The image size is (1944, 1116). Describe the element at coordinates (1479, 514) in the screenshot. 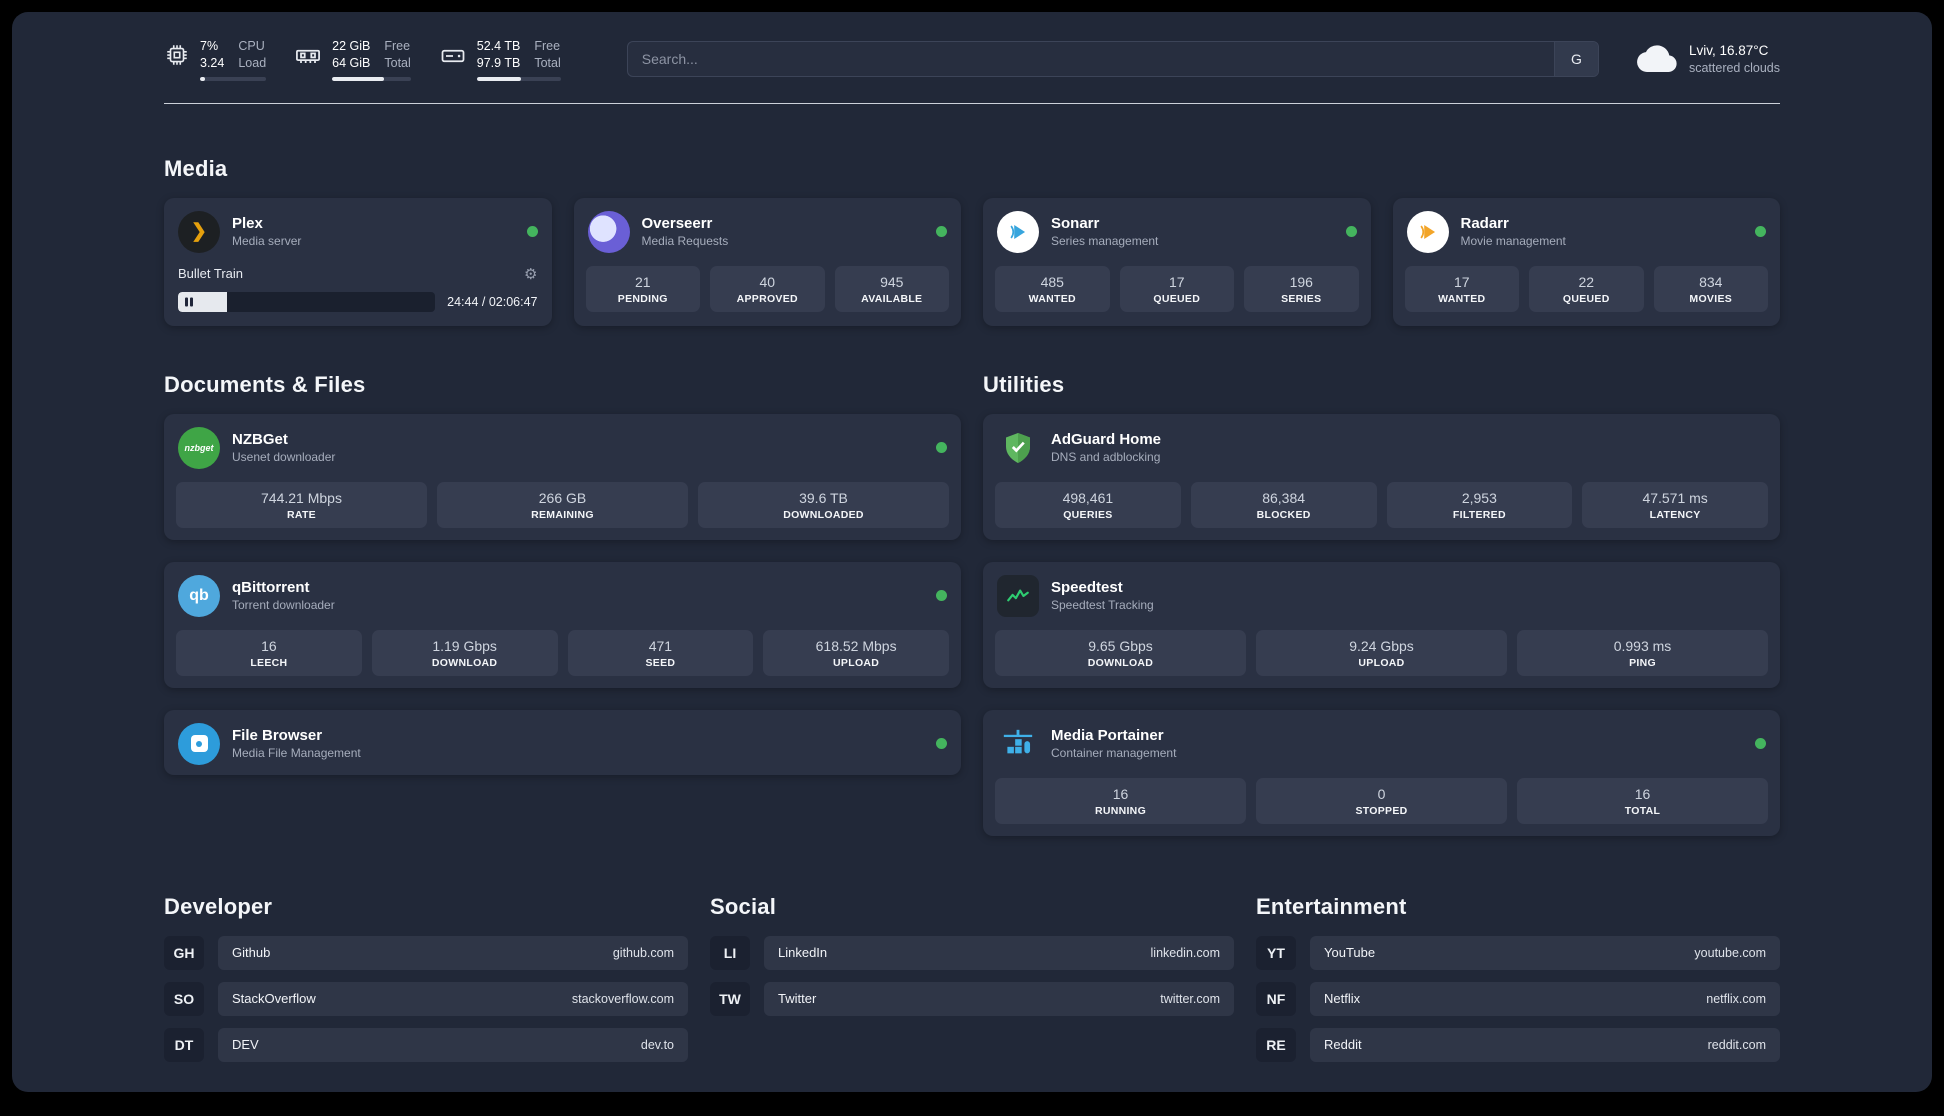

I see `stat-label: FILTERED` at that location.